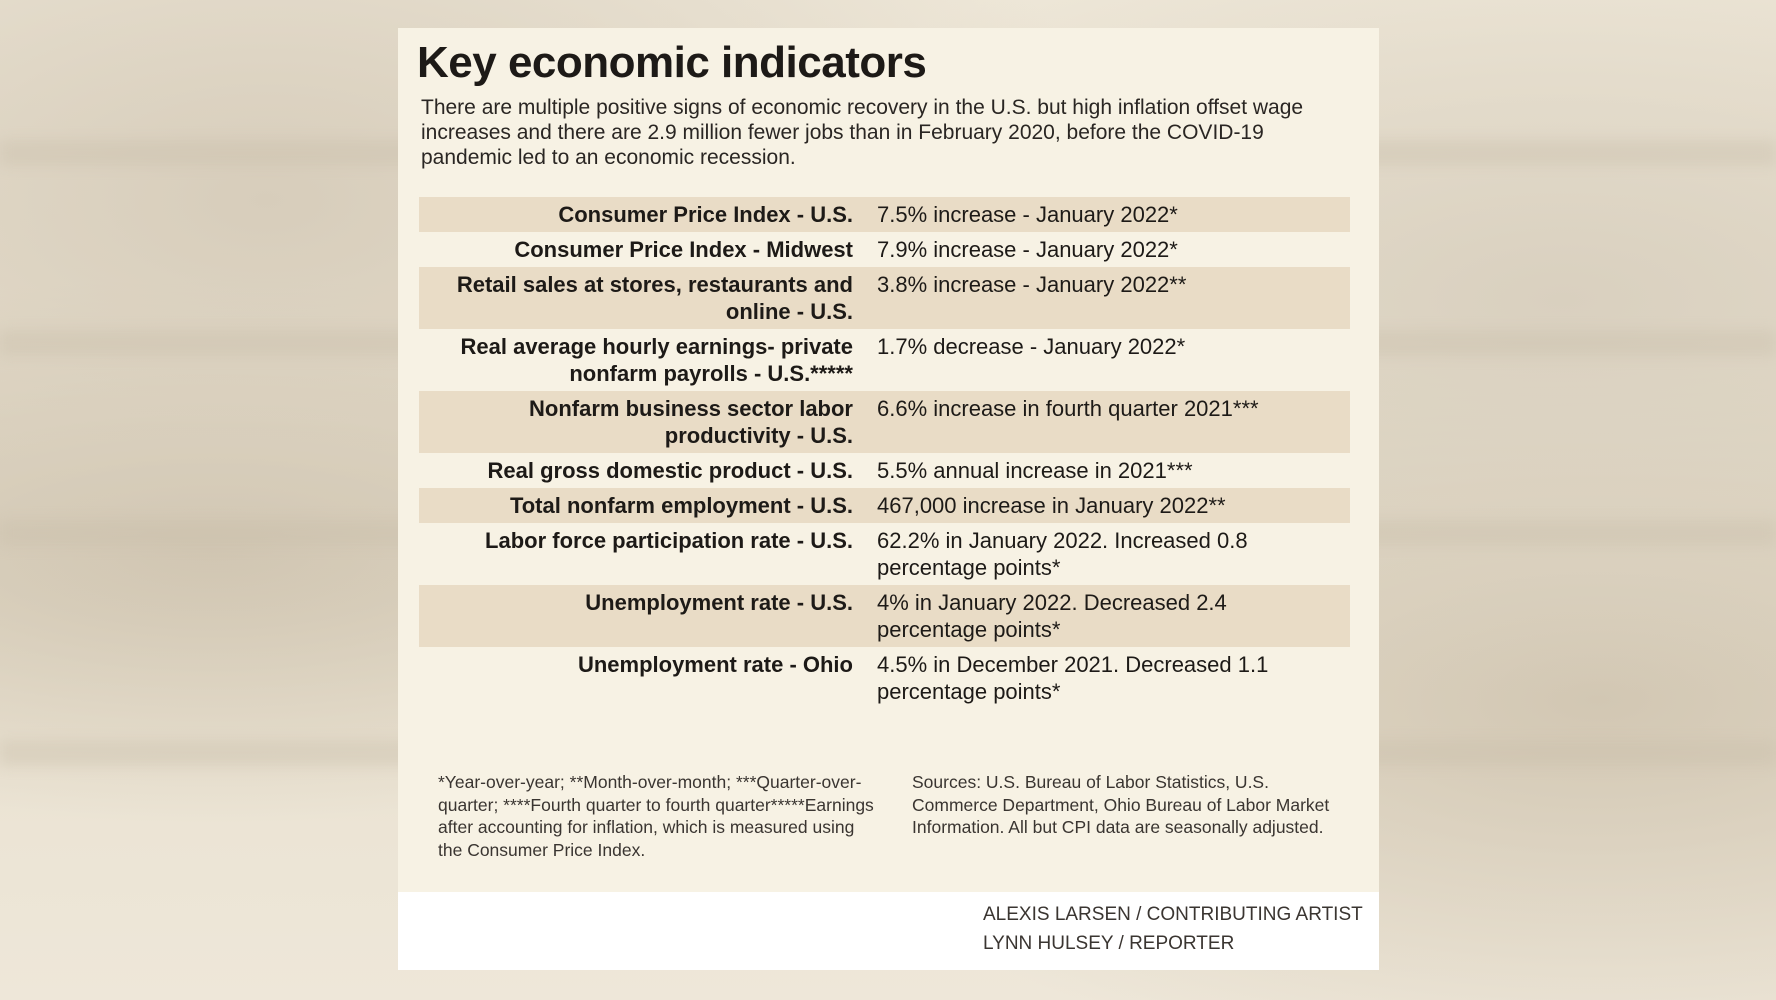  Describe the element at coordinates (683, 249) in the screenshot. I see `indicator-label: Consumer Price Index - Midwest` at that location.